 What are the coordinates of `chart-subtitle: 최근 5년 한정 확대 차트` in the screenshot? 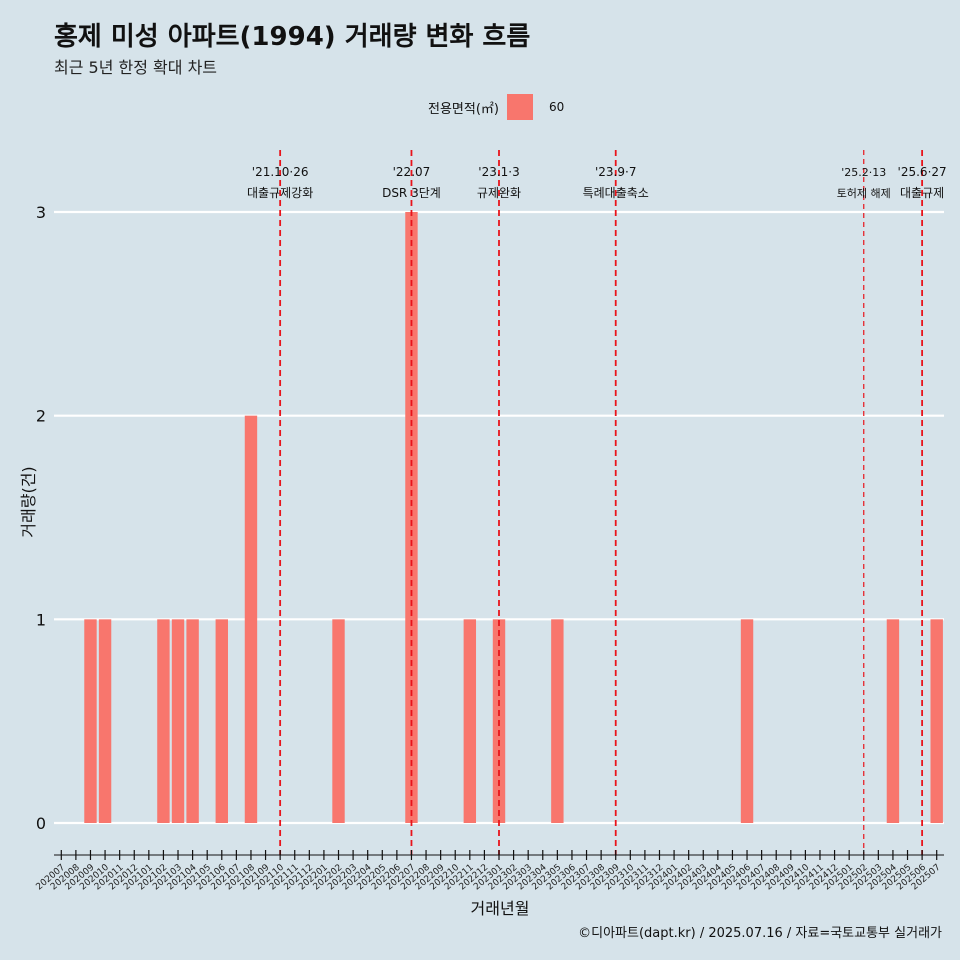 It's located at (136, 67).